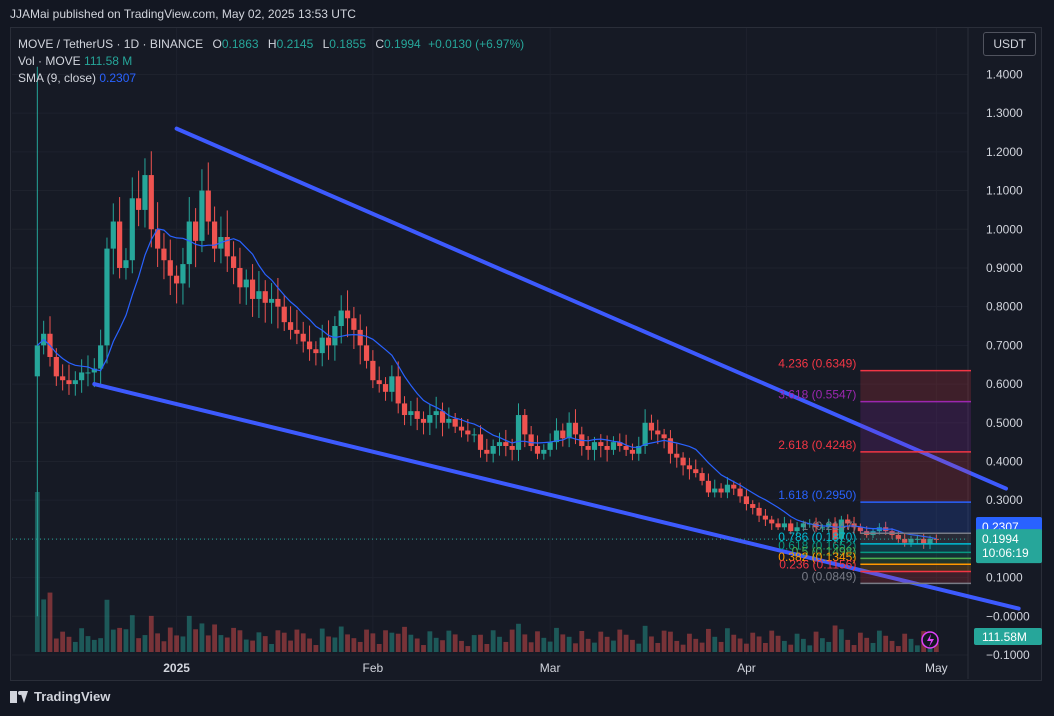 Image resolution: width=1054 pixels, height=716 pixels. I want to click on x-tick-label: 2025, so click(176, 668).